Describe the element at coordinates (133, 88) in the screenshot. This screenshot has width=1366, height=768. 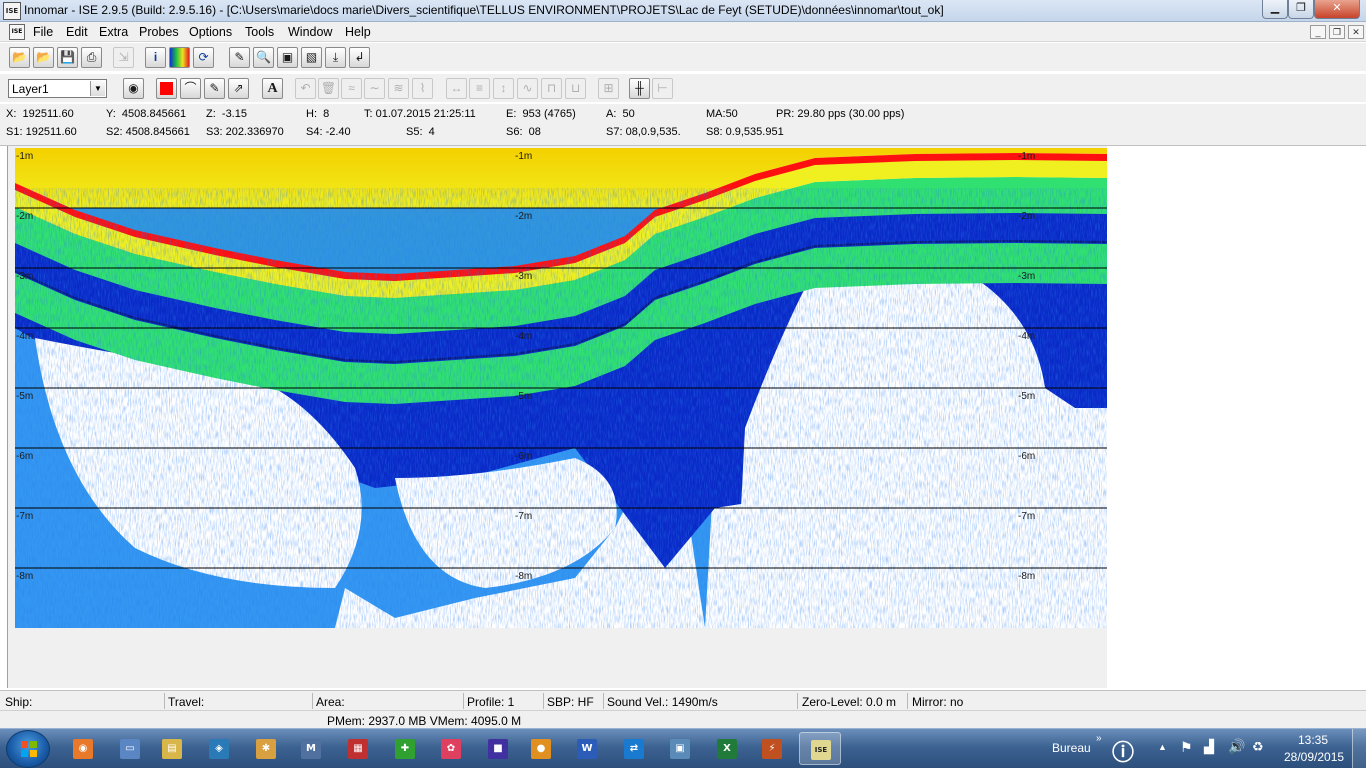
I see `eye-icon: ◉` at that location.